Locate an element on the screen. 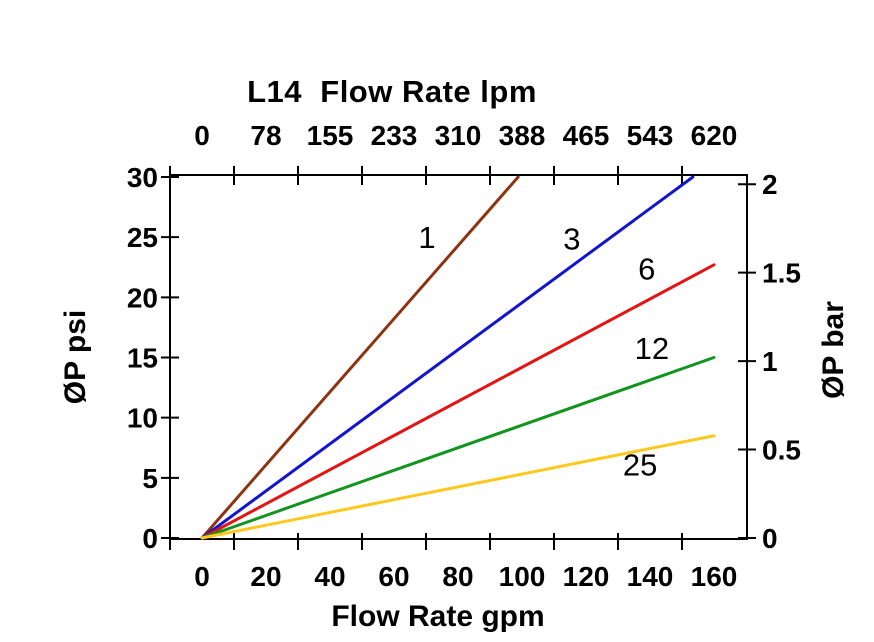  bottom-axis-tick-label: 120 is located at coordinates (586, 576).